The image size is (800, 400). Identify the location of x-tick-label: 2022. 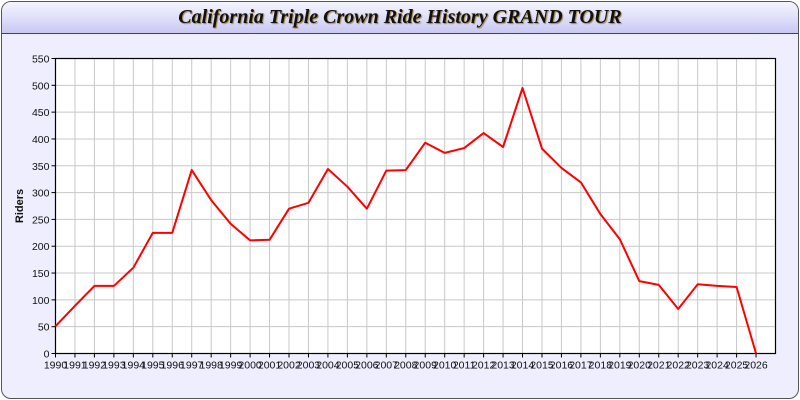
(679, 366).